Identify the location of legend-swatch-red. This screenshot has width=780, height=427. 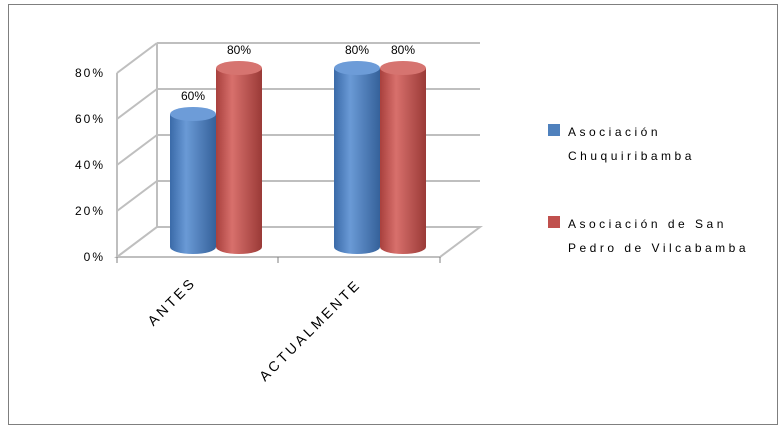
(554, 222).